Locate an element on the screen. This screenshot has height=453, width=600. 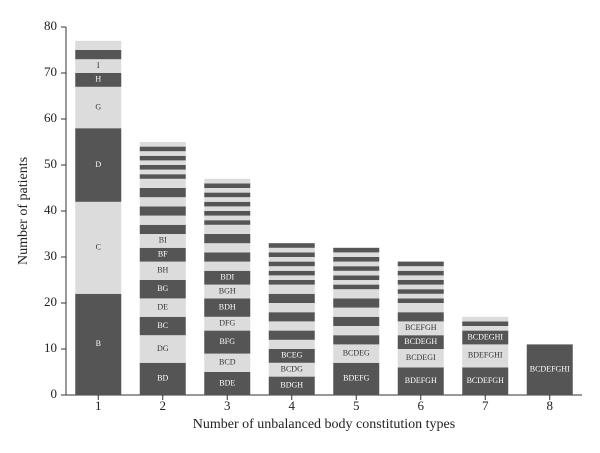
segment-label: BH is located at coordinates (162, 270).